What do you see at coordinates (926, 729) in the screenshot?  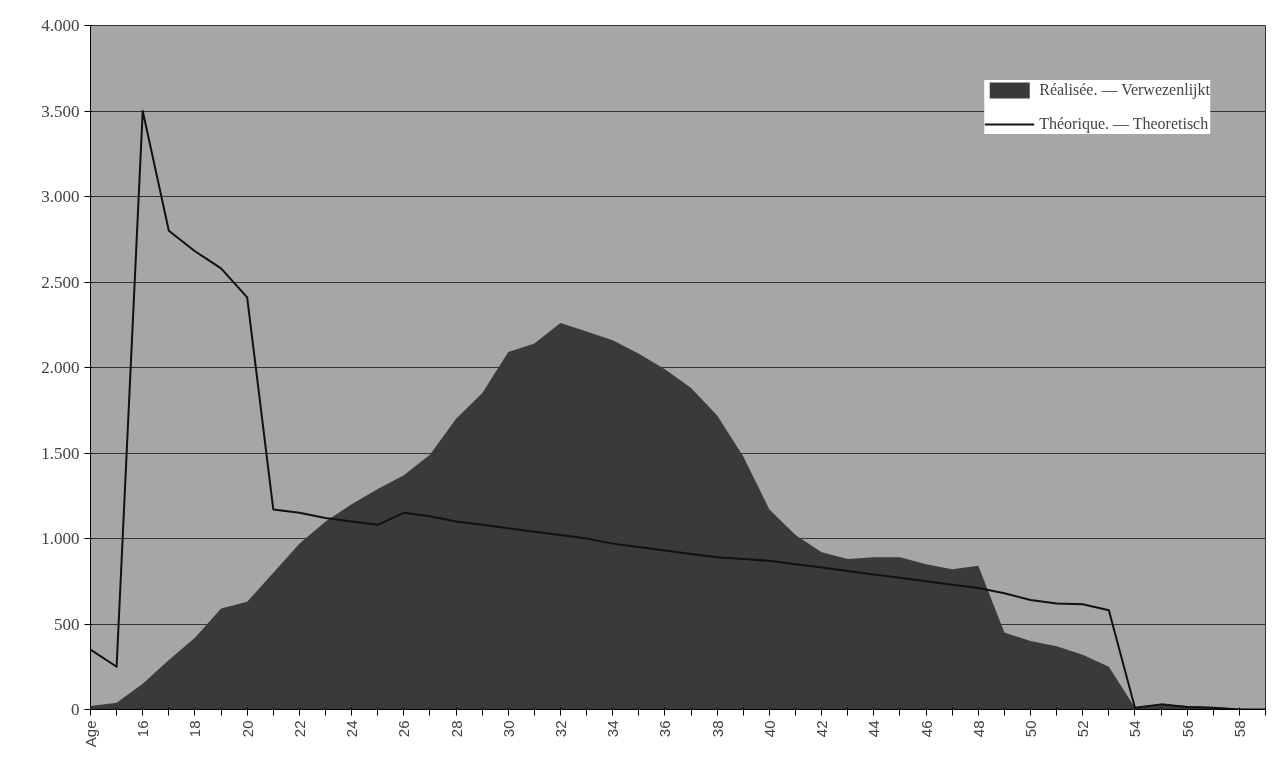 I see `x-tick-label: 46` at bounding box center [926, 729].